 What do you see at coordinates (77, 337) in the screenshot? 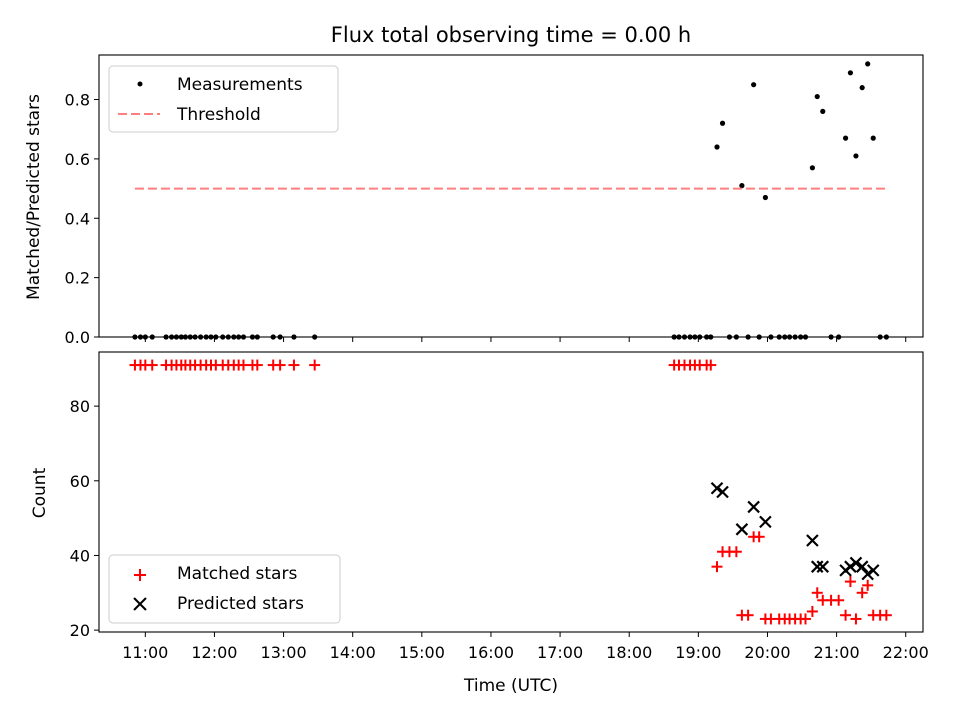
I see `top-ytick-label: 0.0` at bounding box center [77, 337].